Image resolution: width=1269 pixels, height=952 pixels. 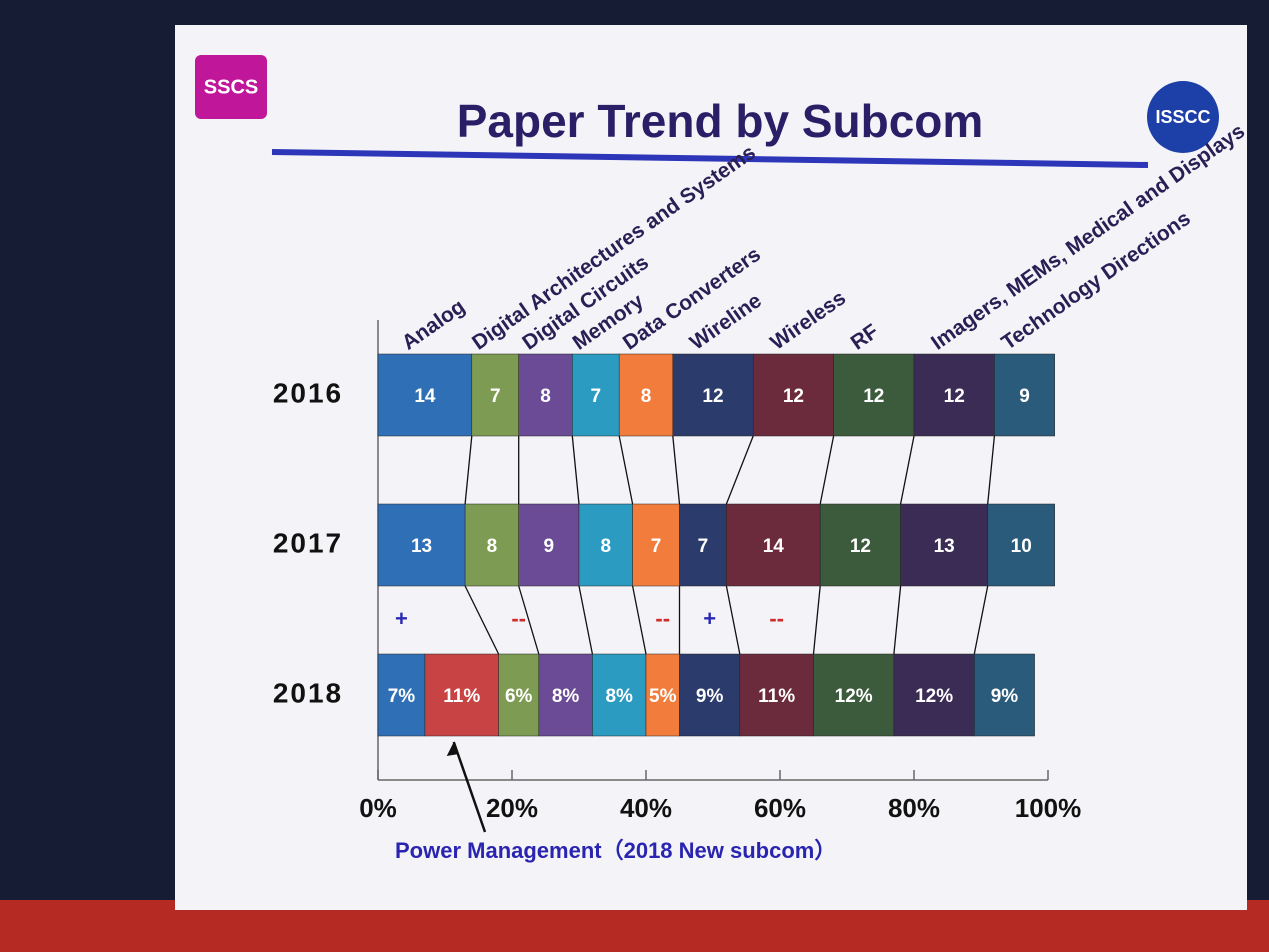 I want to click on value-label: 10, so click(x=1021, y=546).